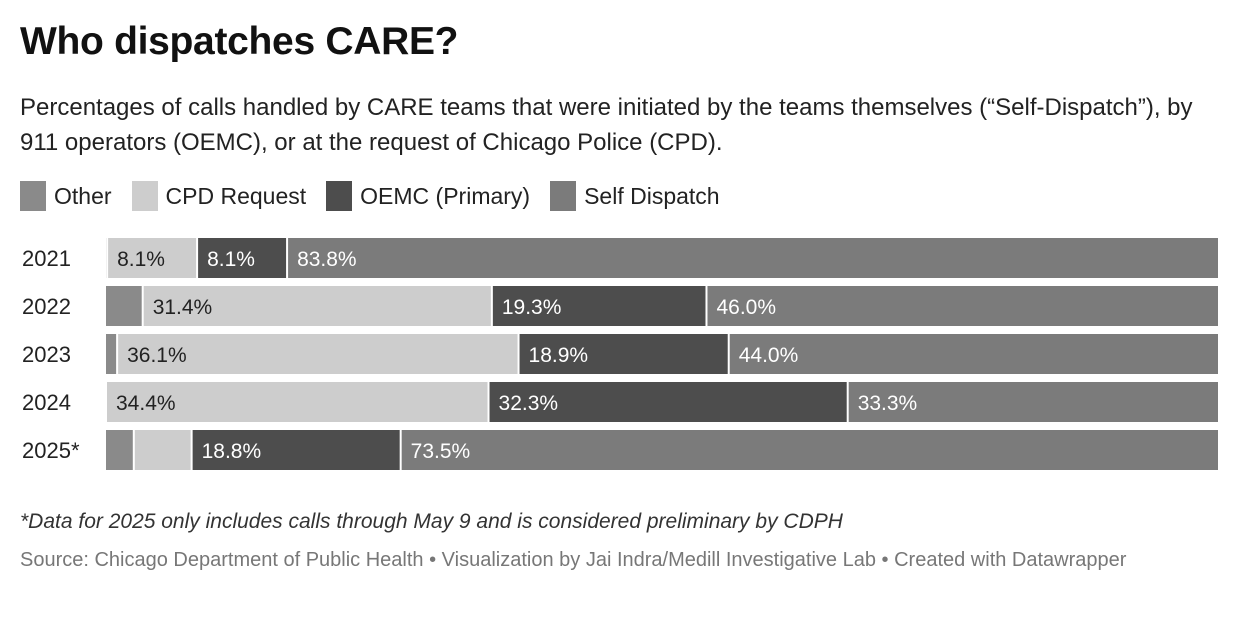  I want to click on data-label-cpd-request: 8.1%, so click(141, 259).